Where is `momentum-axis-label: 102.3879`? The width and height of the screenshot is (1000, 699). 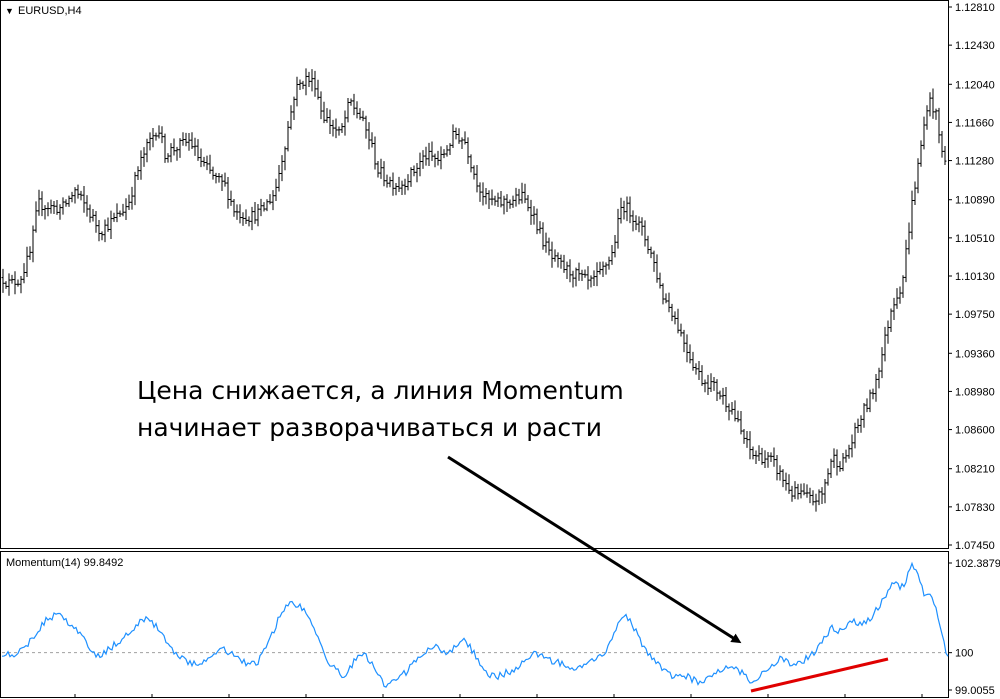
momentum-axis-label: 102.3879 is located at coordinates (977, 564).